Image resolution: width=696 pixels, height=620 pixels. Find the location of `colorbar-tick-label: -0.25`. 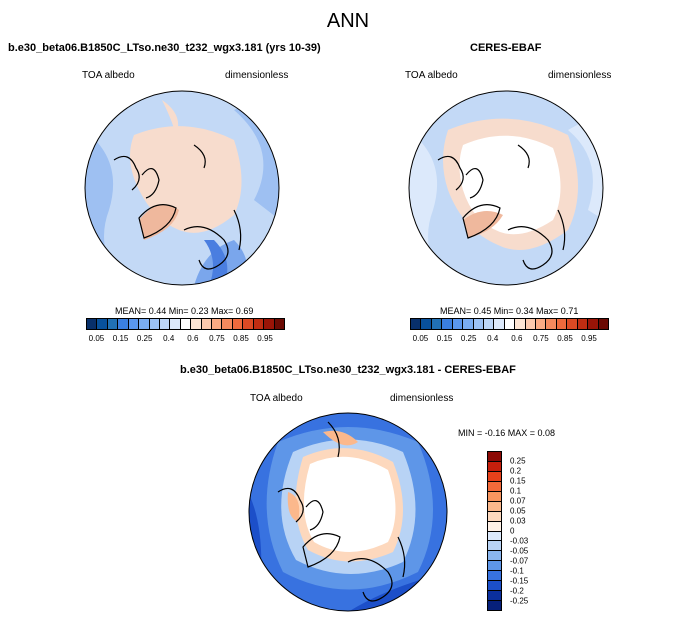

colorbar-tick-label: -0.25 is located at coordinates (519, 601).